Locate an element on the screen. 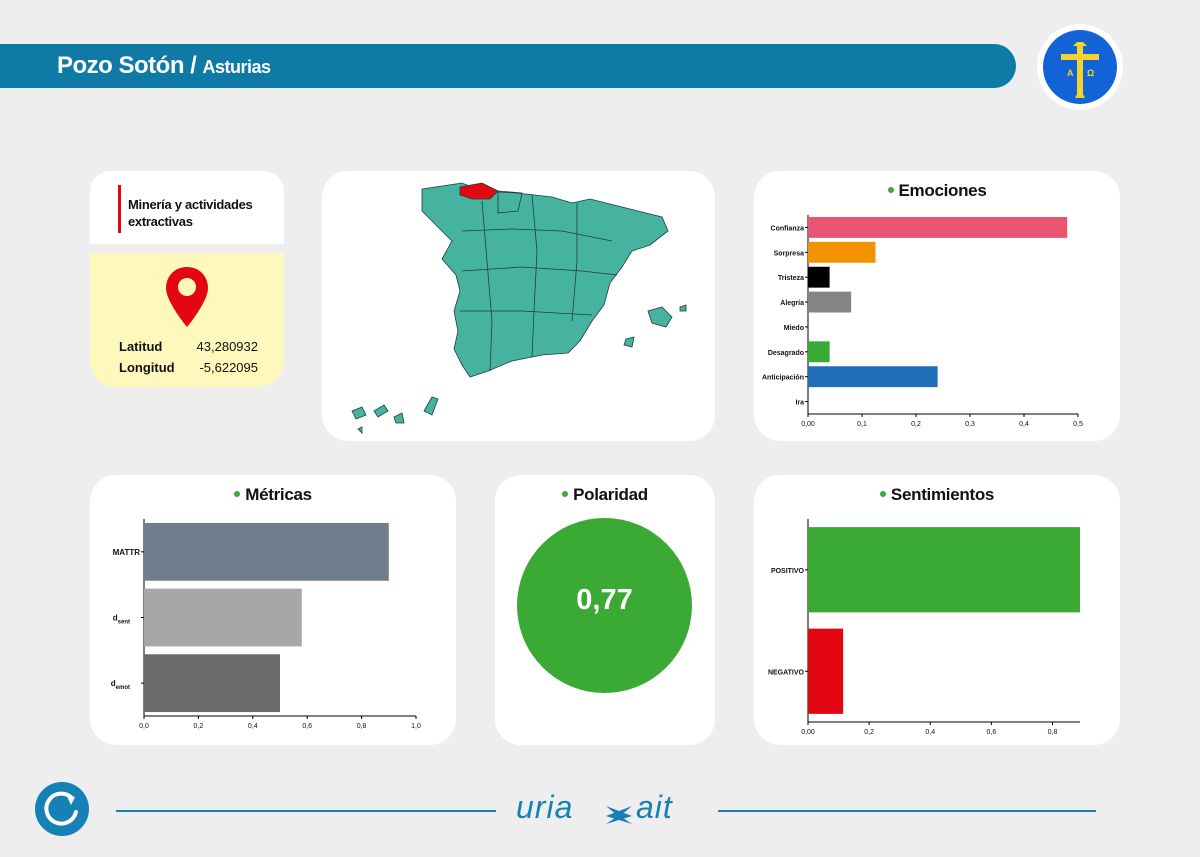 The width and height of the screenshot is (1200, 857). bar-mattr is located at coordinates (266, 551).